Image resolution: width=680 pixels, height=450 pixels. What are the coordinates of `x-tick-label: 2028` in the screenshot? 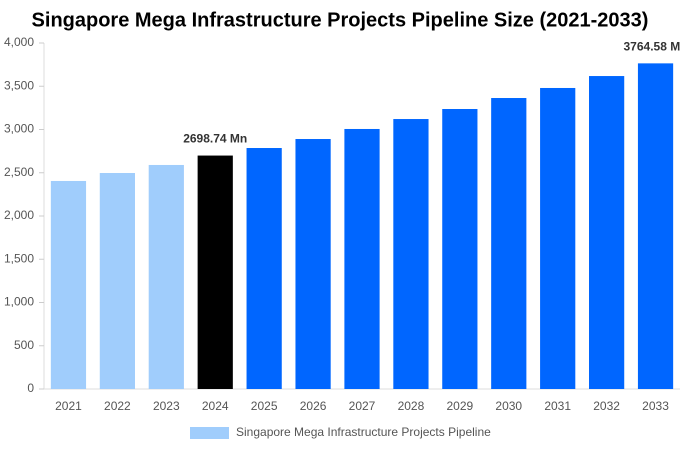 It's located at (411, 406).